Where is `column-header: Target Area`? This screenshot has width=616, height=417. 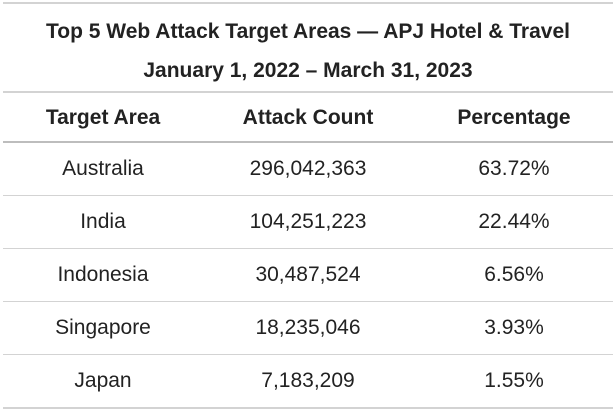 column-header: Target Area is located at coordinates (103, 117).